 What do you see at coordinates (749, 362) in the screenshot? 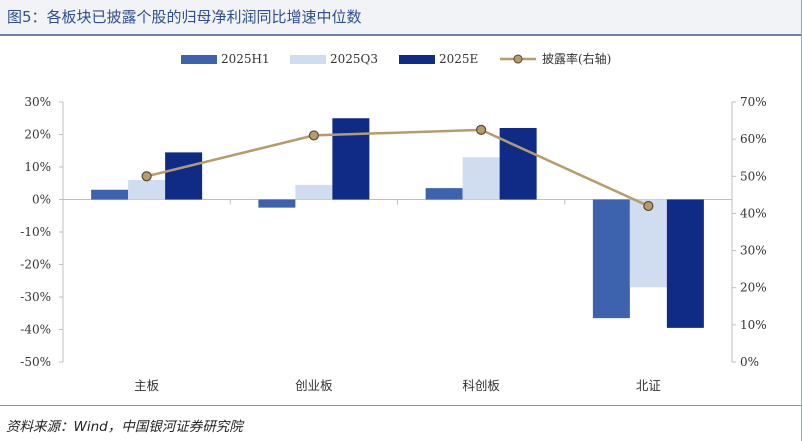
I see `y-tick-label-right: 0%` at bounding box center [749, 362].